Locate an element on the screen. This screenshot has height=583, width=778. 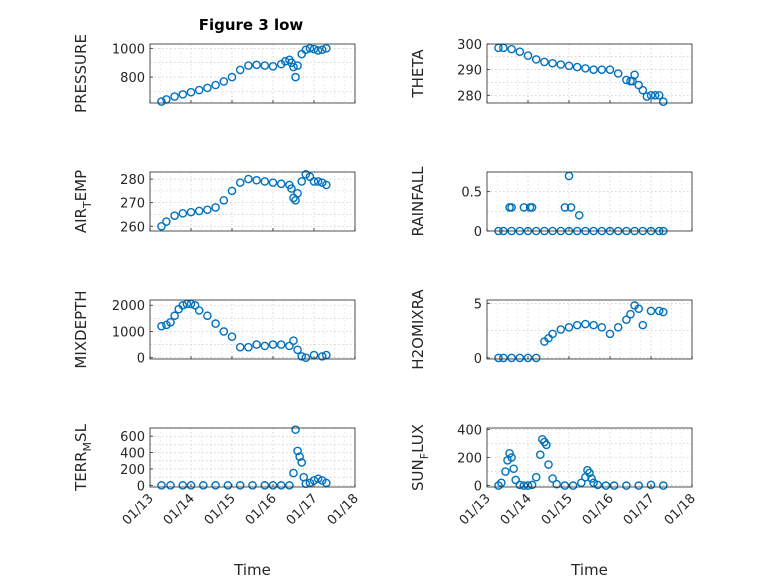
y-tick-label: 400 is located at coordinates (132, 454).